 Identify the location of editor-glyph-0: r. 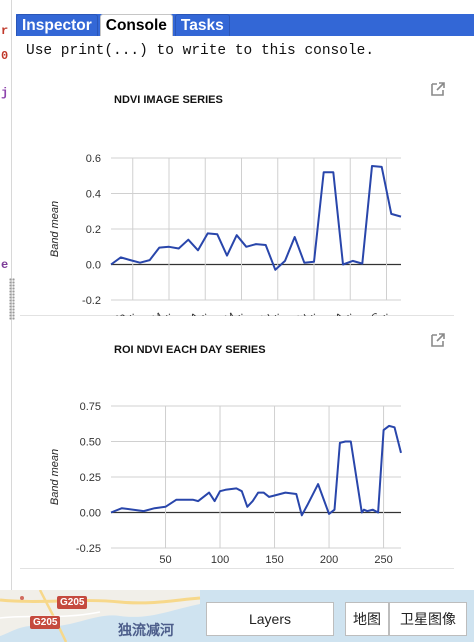
(5, 31).